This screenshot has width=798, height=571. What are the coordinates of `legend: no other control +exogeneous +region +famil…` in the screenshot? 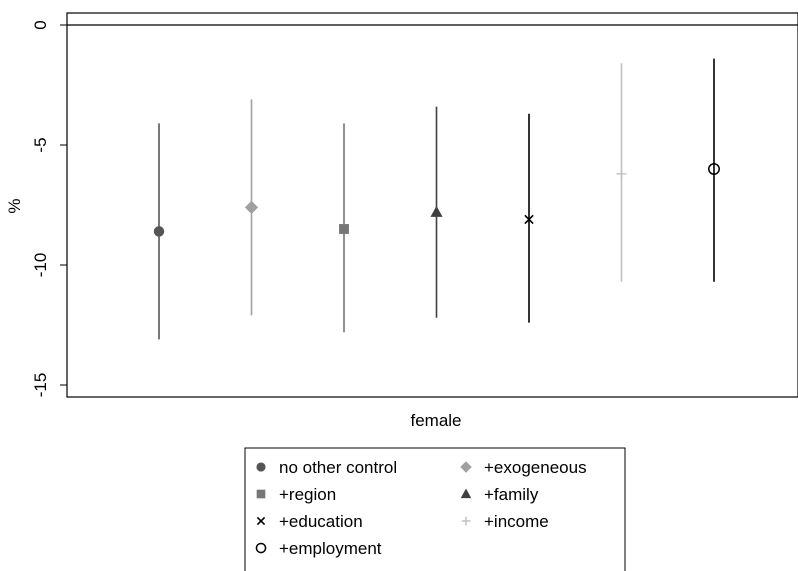 It's located at (435, 509).